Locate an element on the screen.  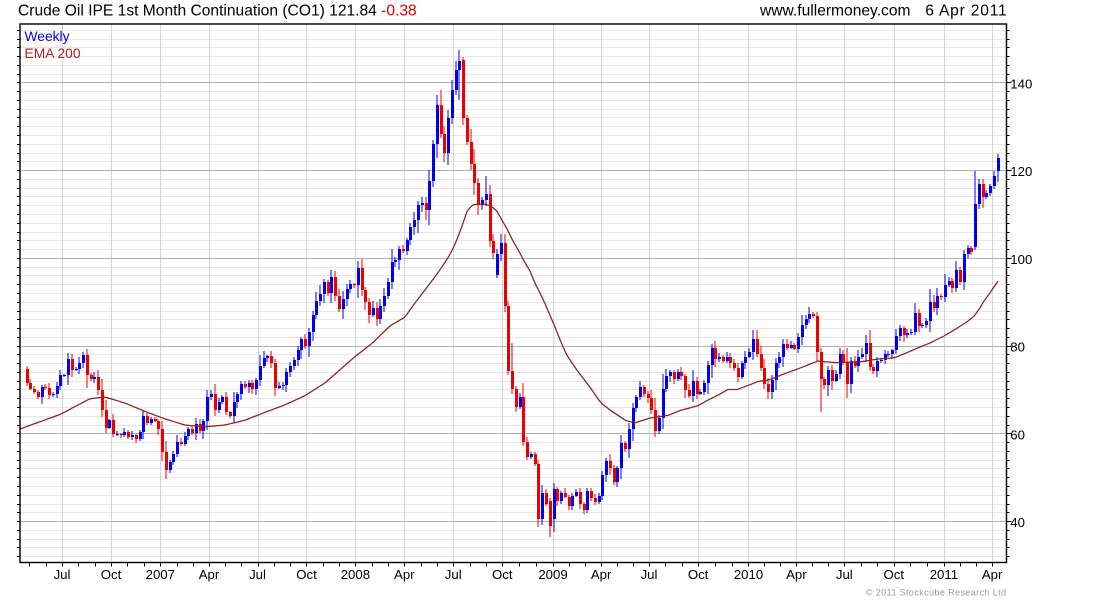
svg-text: 2010 is located at coordinates (748, 574).